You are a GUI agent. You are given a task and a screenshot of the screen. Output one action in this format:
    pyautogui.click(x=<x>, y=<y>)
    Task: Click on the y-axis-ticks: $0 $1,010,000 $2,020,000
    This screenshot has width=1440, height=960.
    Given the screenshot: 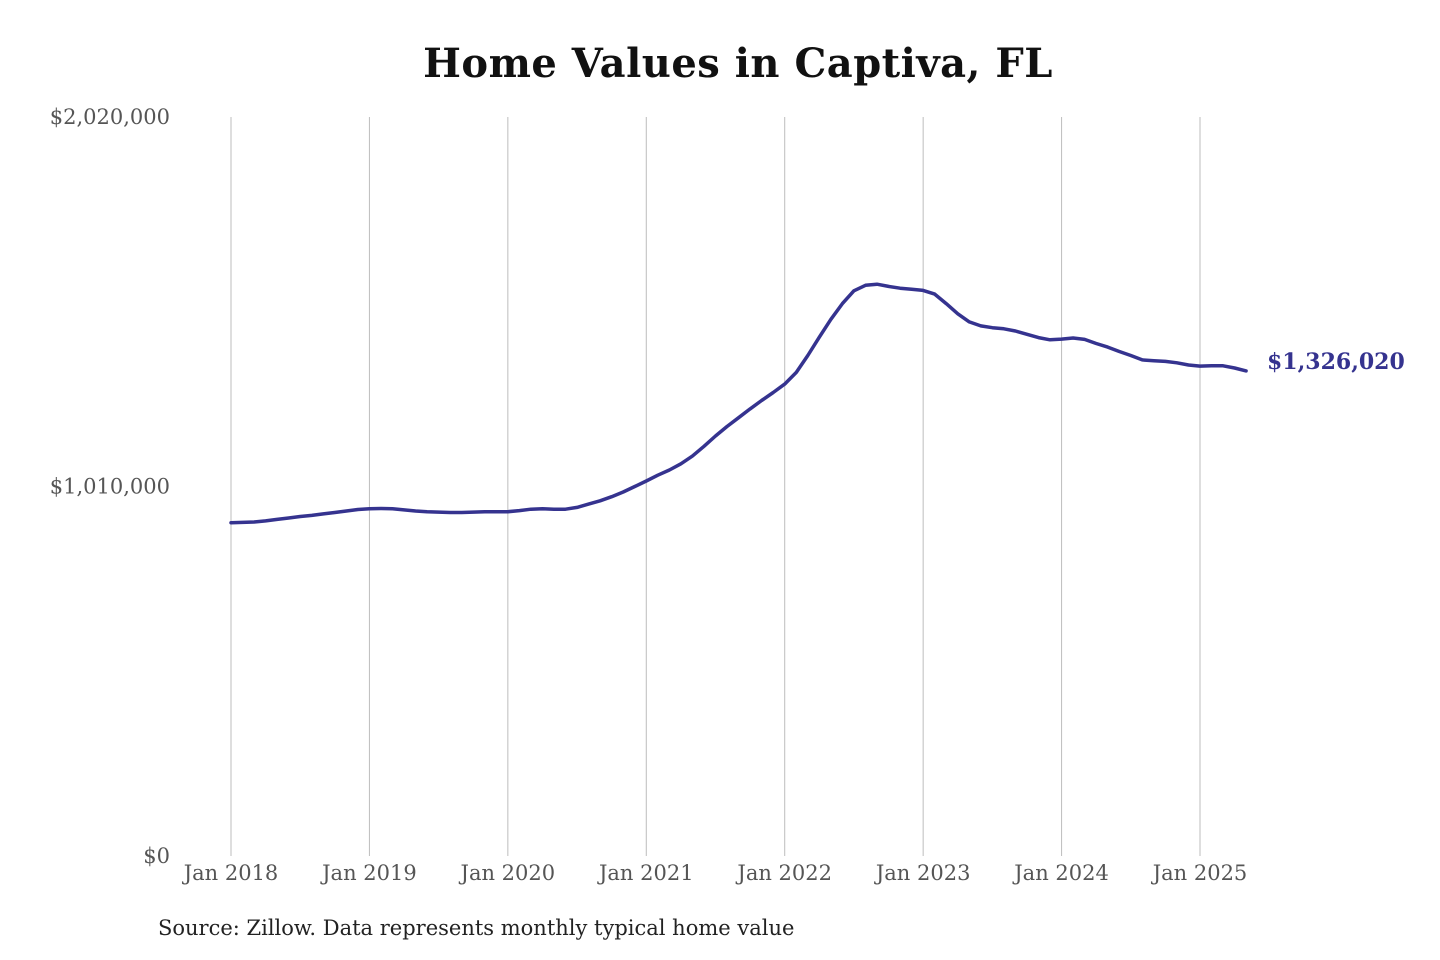 What is the action you would take?
    pyautogui.click(x=110, y=486)
    